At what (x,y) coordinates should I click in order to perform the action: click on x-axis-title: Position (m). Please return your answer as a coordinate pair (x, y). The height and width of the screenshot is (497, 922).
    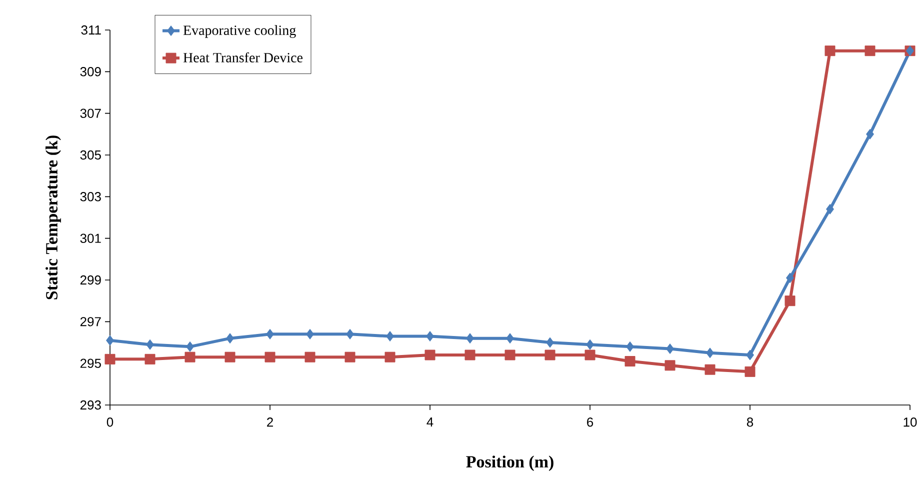
    Looking at the image, I should click on (510, 463).